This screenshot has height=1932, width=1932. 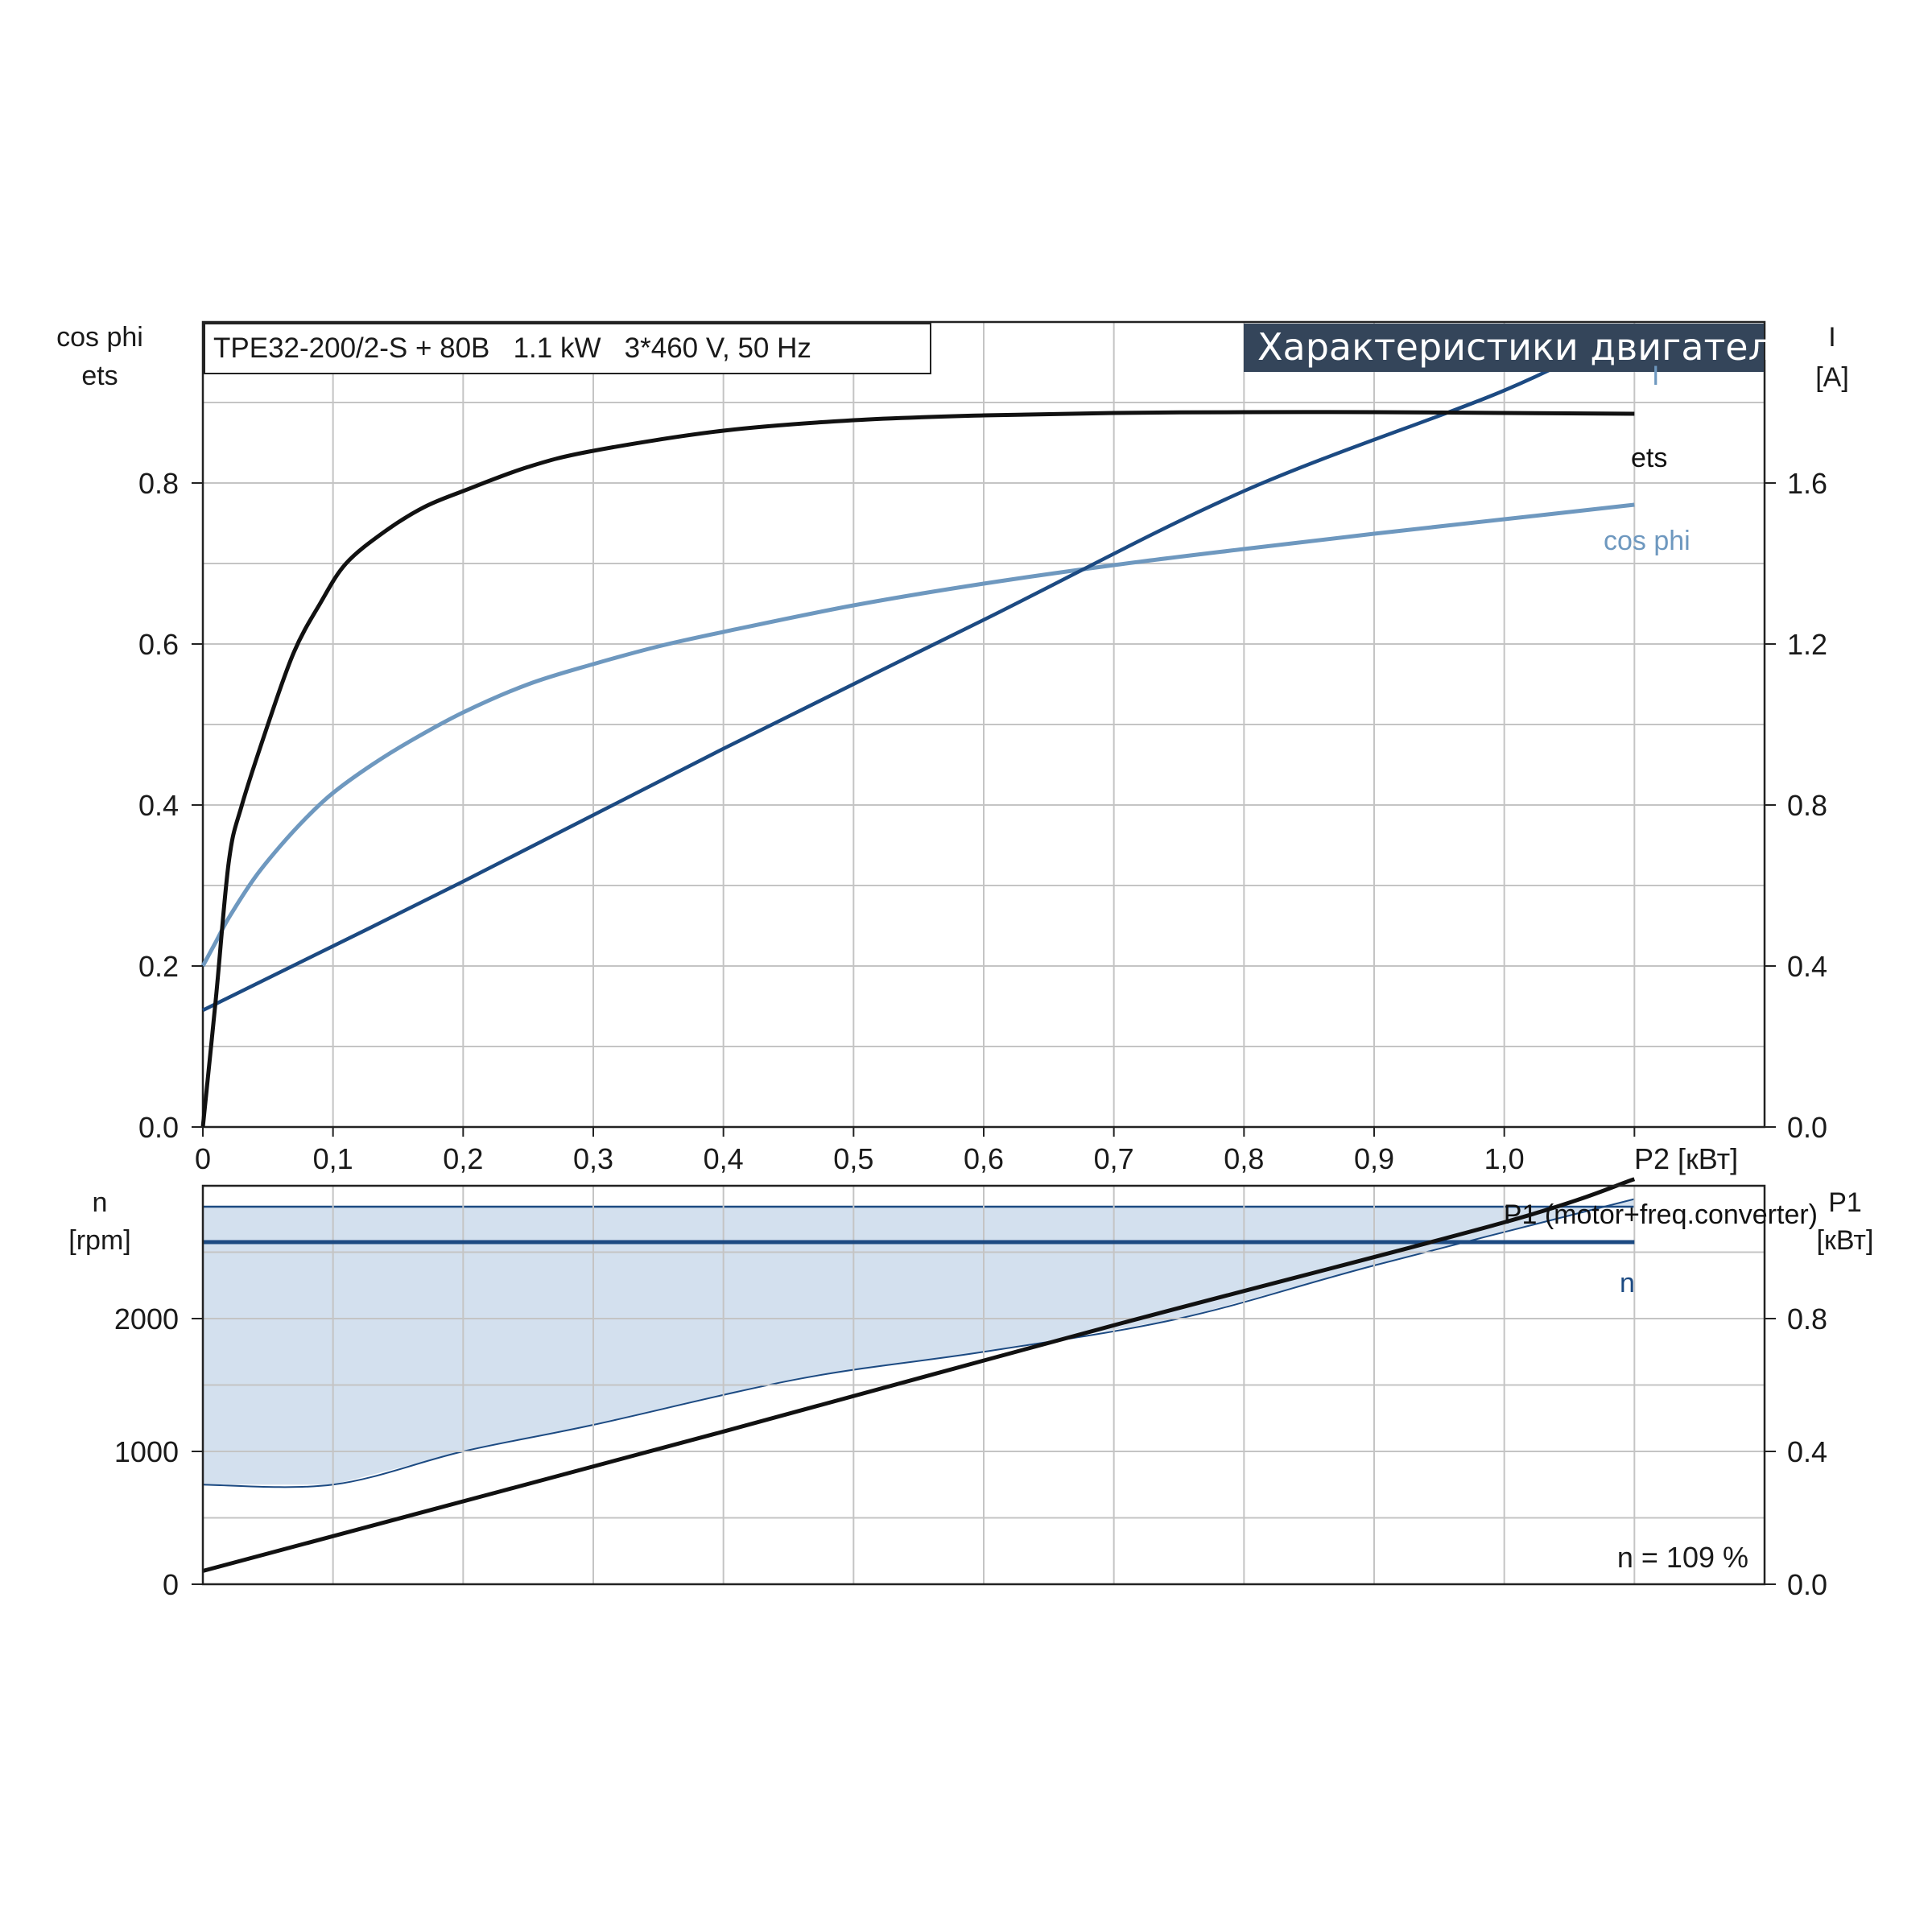 What do you see at coordinates (1655, 376) in the screenshot?
I see `curve-label-i: I` at bounding box center [1655, 376].